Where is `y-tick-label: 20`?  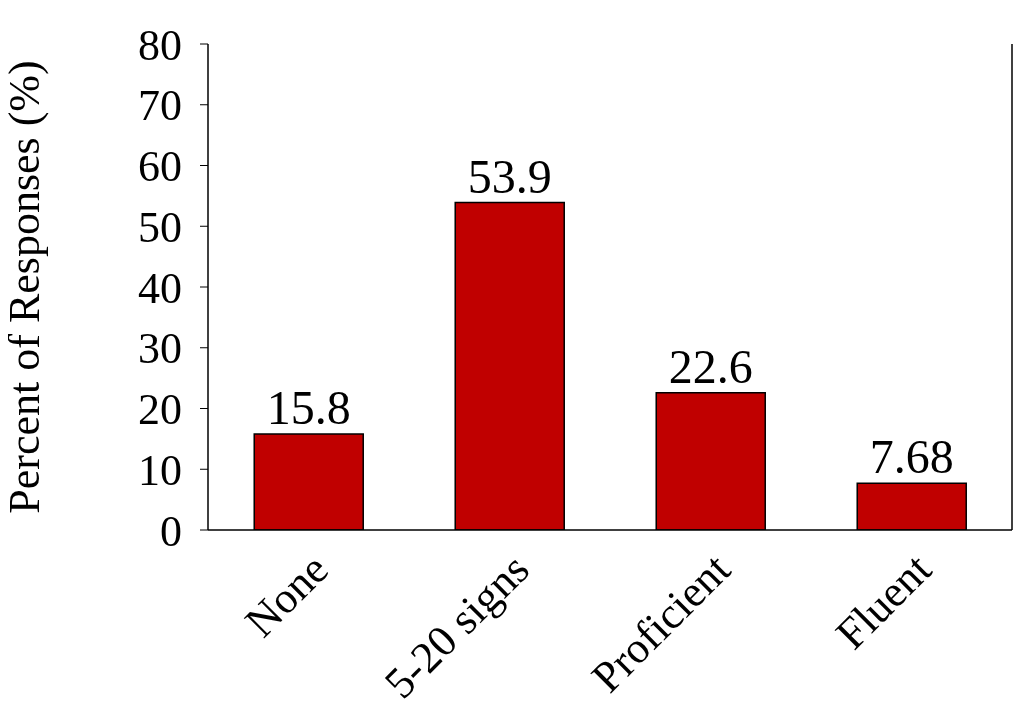 y-tick-label: 20 is located at coordinates (160, 410).